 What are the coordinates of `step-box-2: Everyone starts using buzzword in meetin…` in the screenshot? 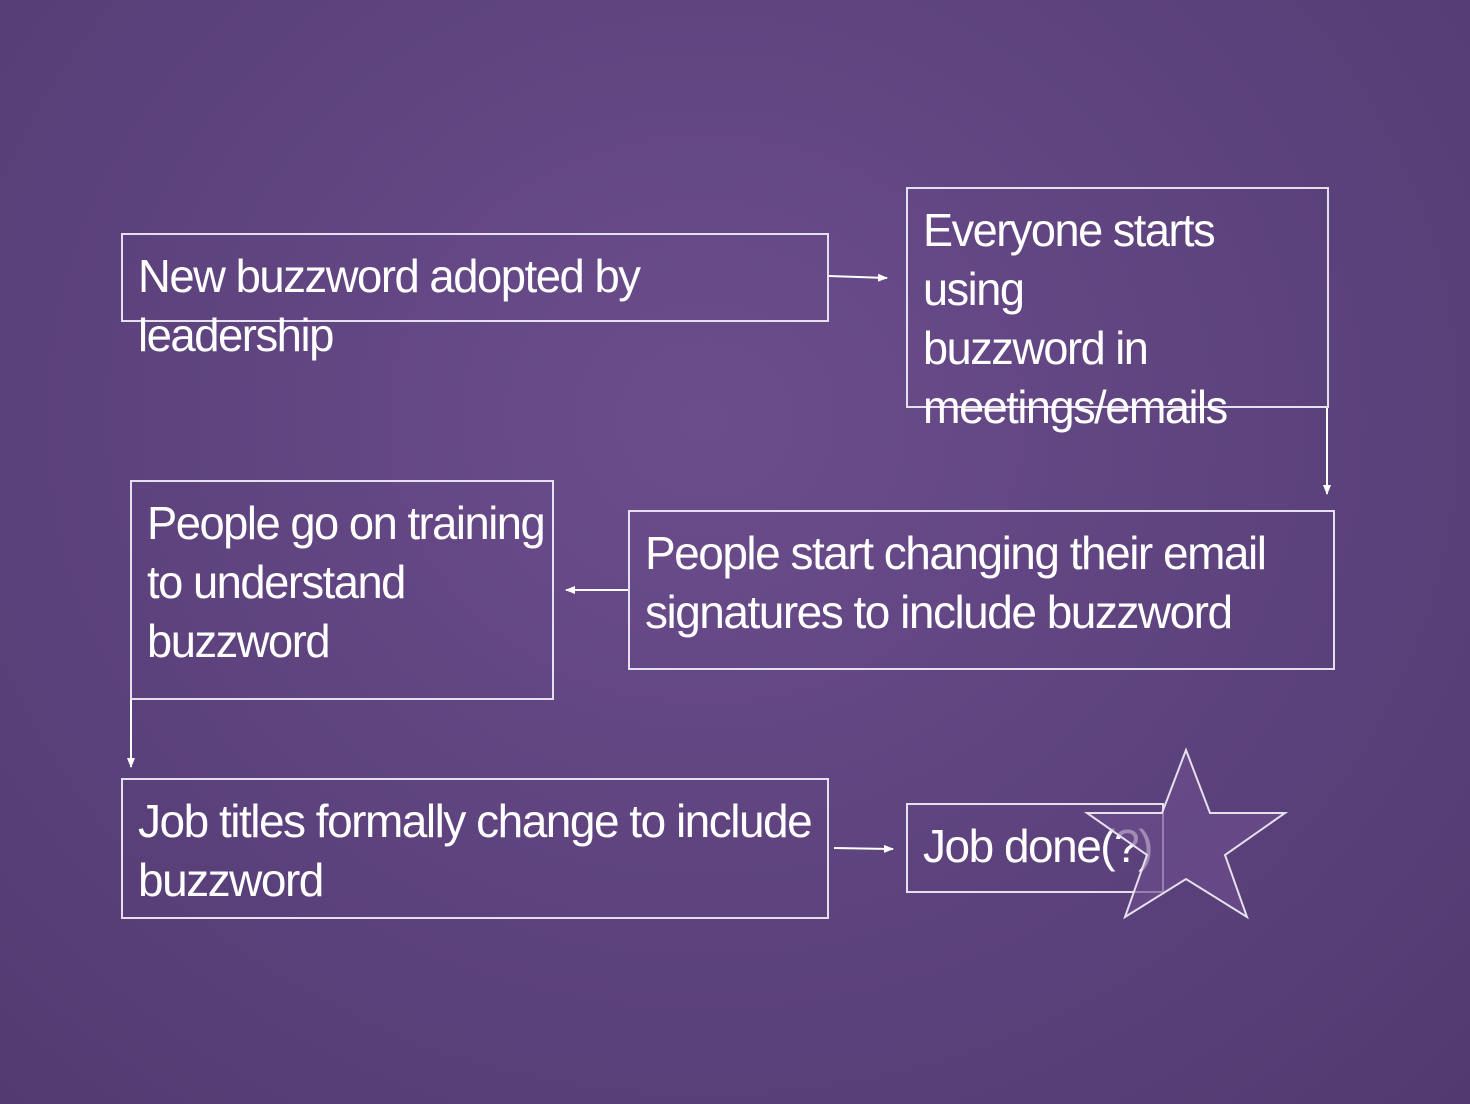 It's located at (1117, 310).